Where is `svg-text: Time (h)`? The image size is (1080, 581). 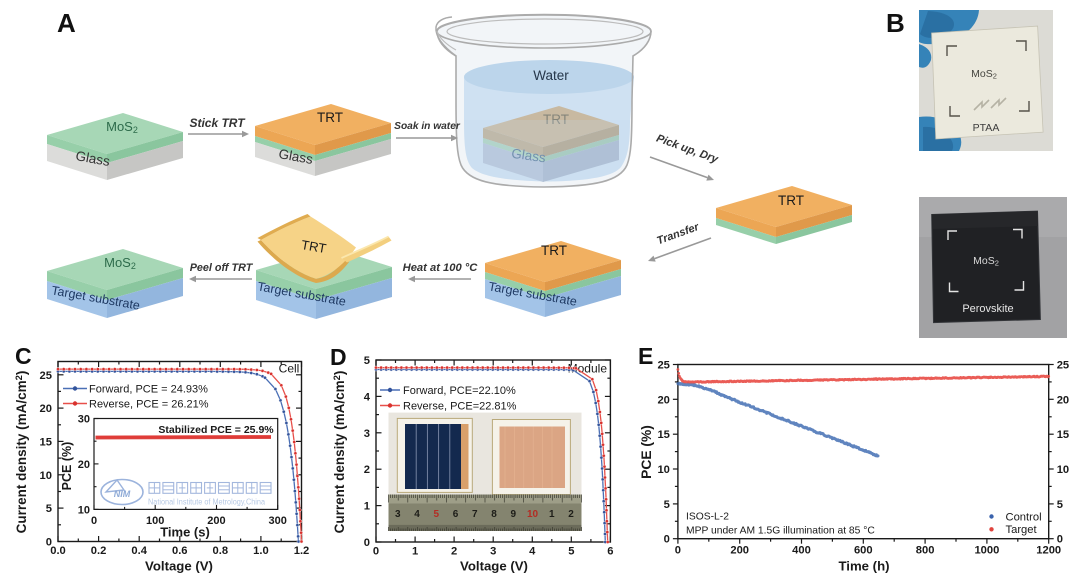 svg-text: Time (h) is located at coordinates (863, 566).